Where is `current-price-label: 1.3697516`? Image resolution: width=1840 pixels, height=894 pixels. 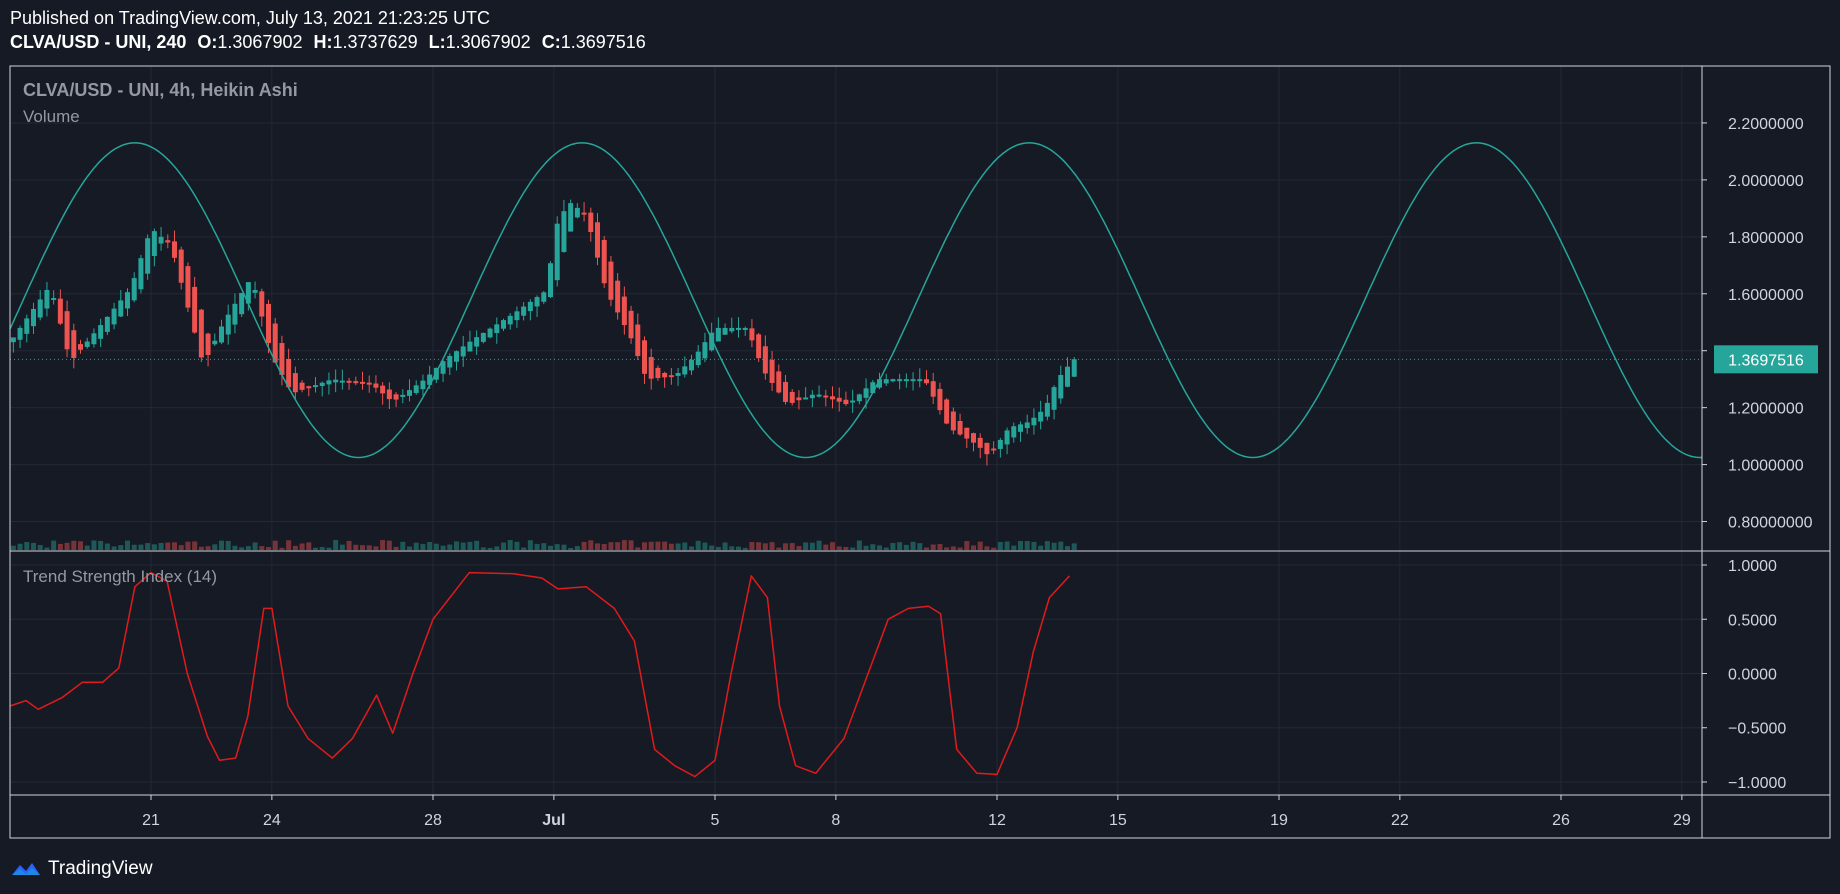 current-price-label: 1.3697516 is located at coordinates (1766, 360).